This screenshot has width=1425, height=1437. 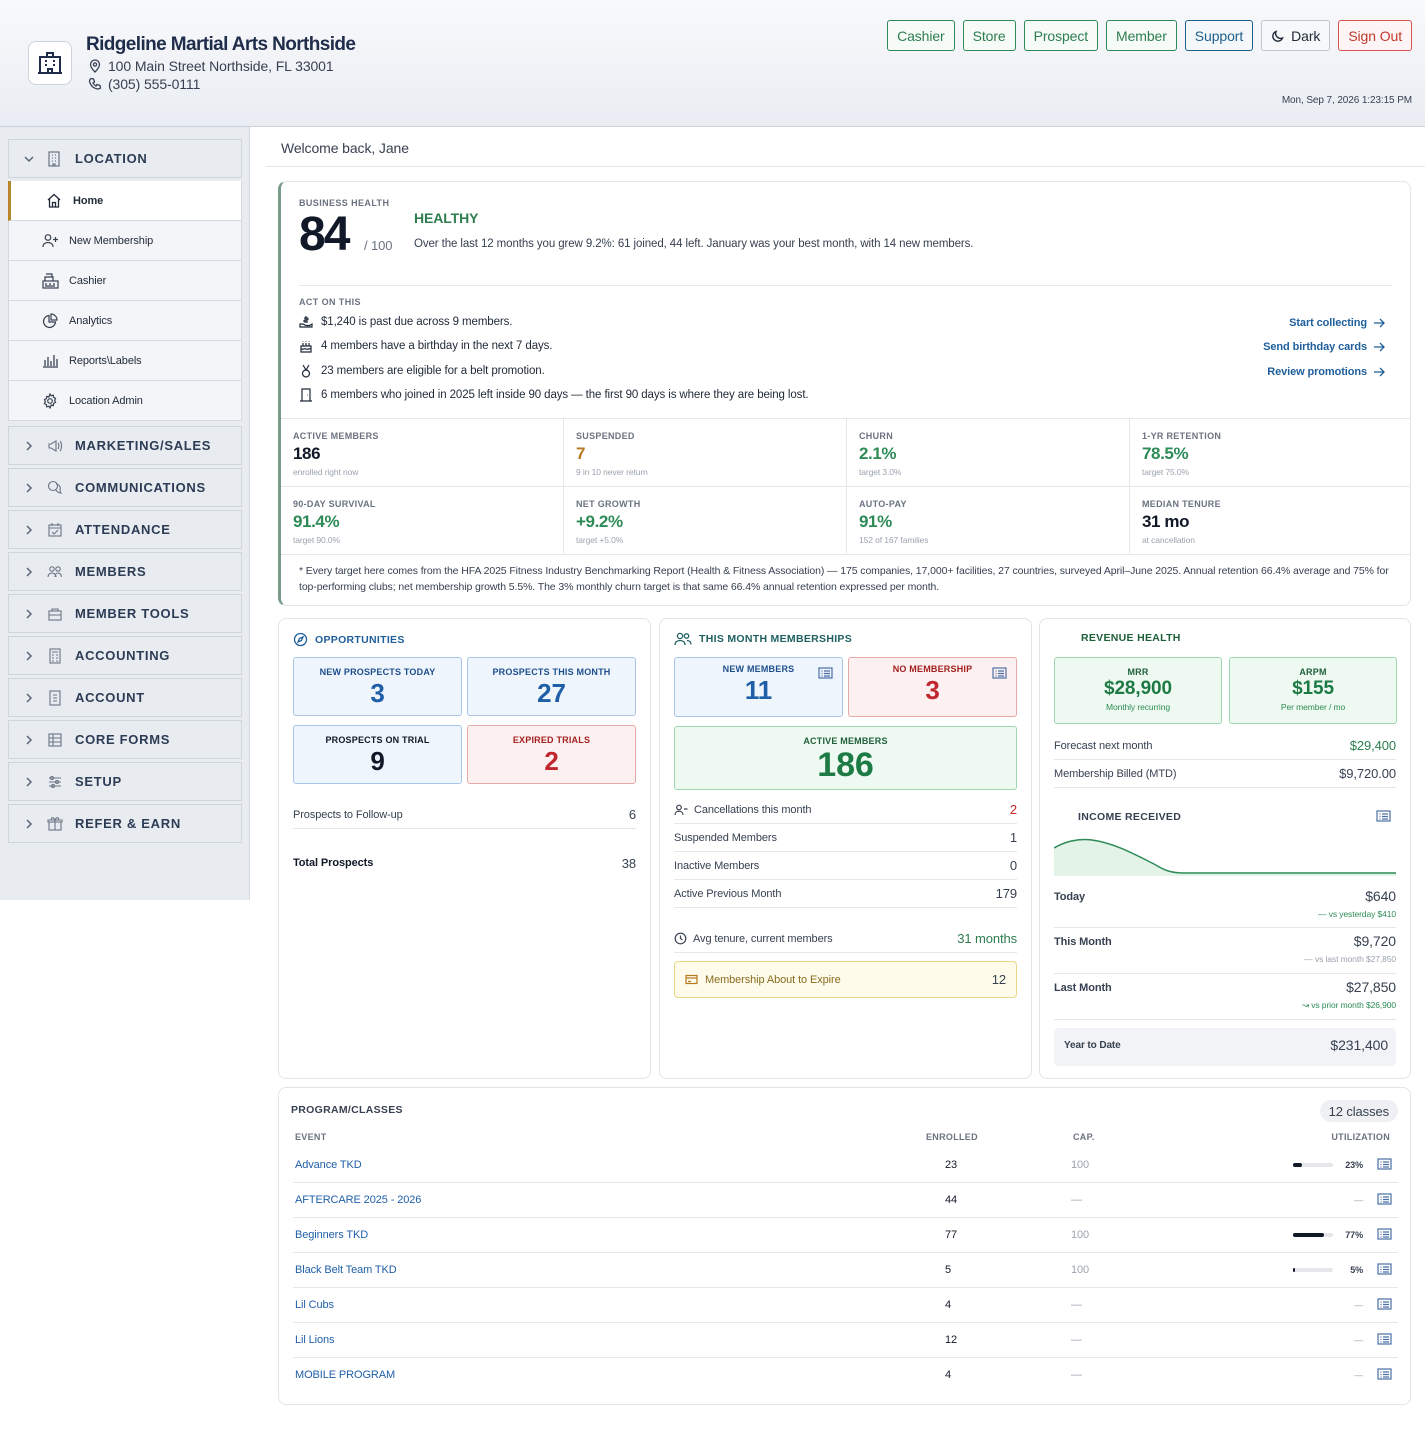 I want to click on support-button: Support, so click(x=1219, y=35).